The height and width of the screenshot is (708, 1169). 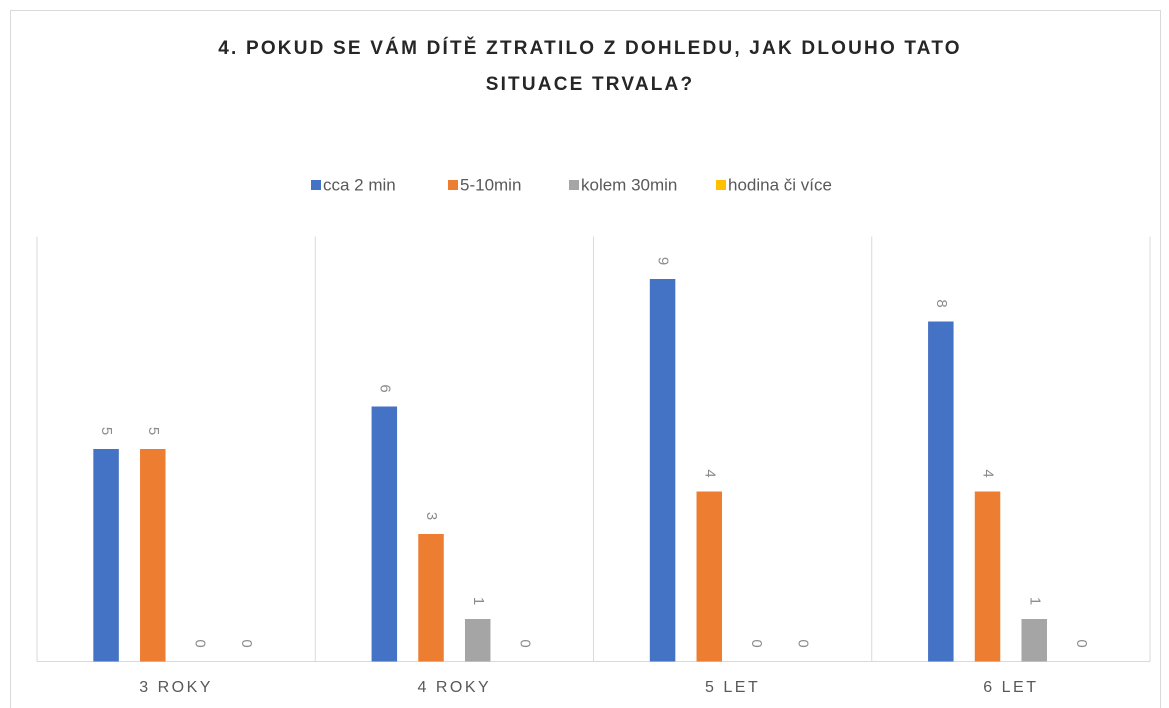 What do you see at coordinates (455, 687) in the screenshot?
I see `x-tick-label: 4 ROKY` at bounding box center [455, 687].